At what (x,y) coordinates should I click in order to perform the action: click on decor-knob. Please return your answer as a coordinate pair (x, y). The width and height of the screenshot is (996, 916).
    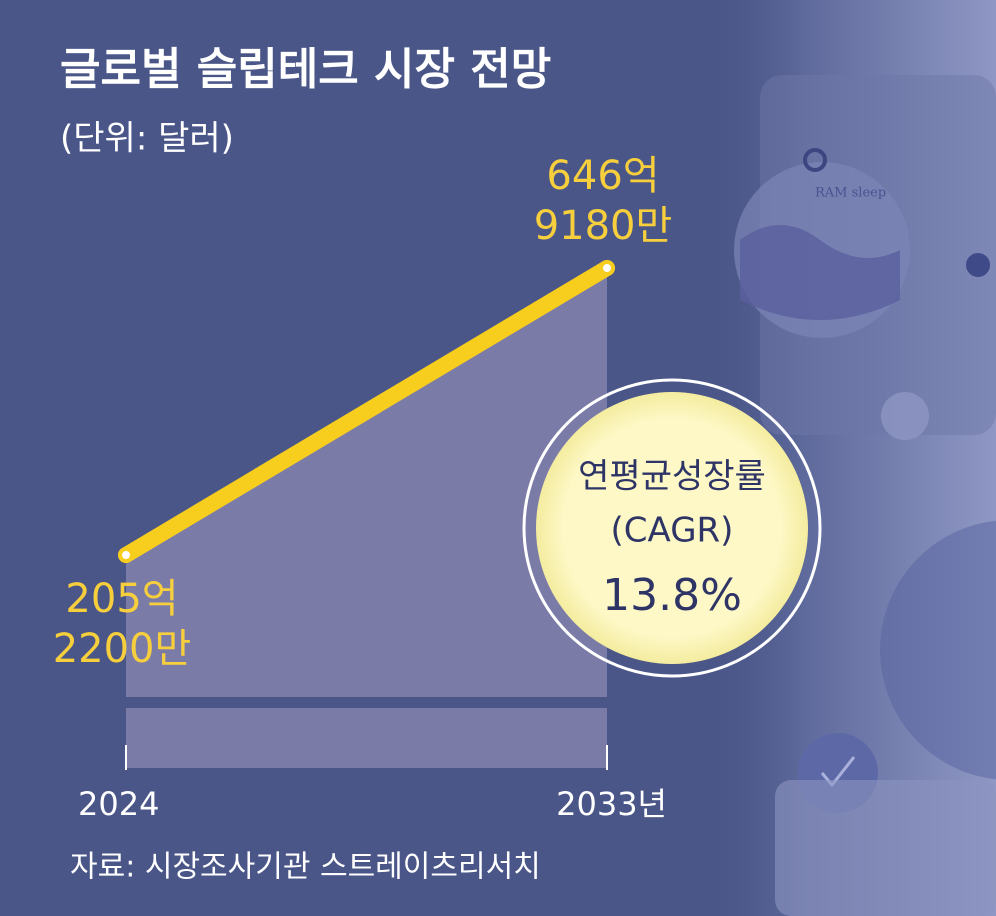
    Looking at the image, I should click on (815, 160).